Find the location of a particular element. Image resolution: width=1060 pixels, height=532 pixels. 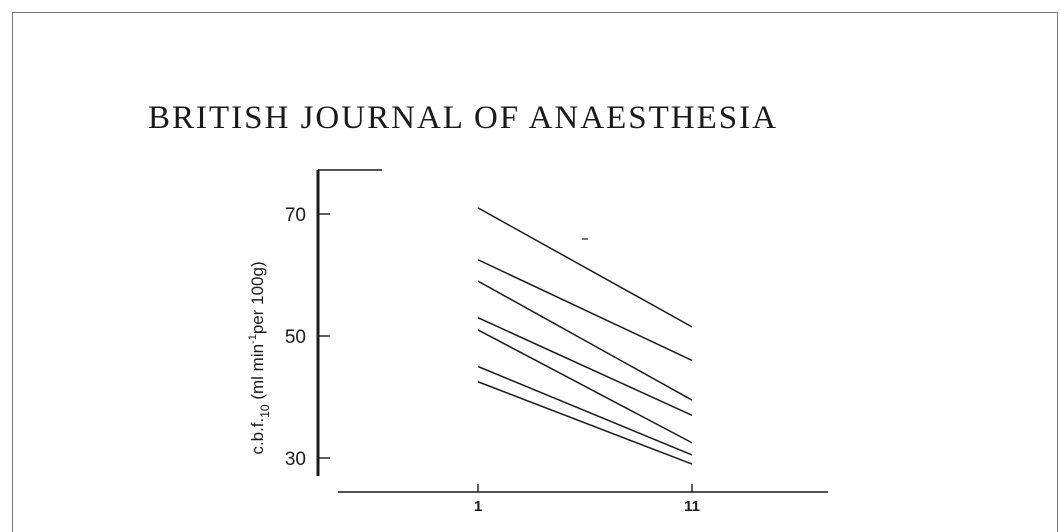

y-axis-label: c.b.f.10 (ml min-1per 100g) is located at coordinates (259, 357).